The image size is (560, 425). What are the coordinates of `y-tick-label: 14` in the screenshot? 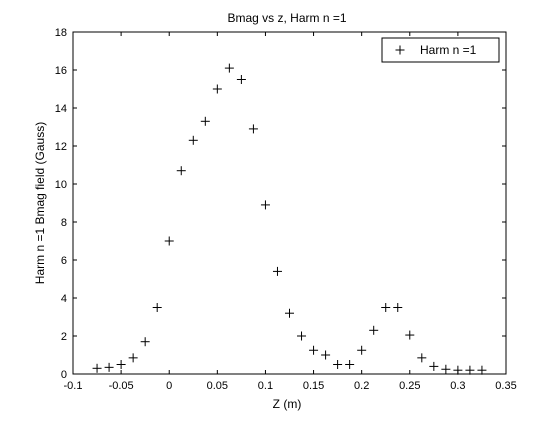 It's located at (61, 109).